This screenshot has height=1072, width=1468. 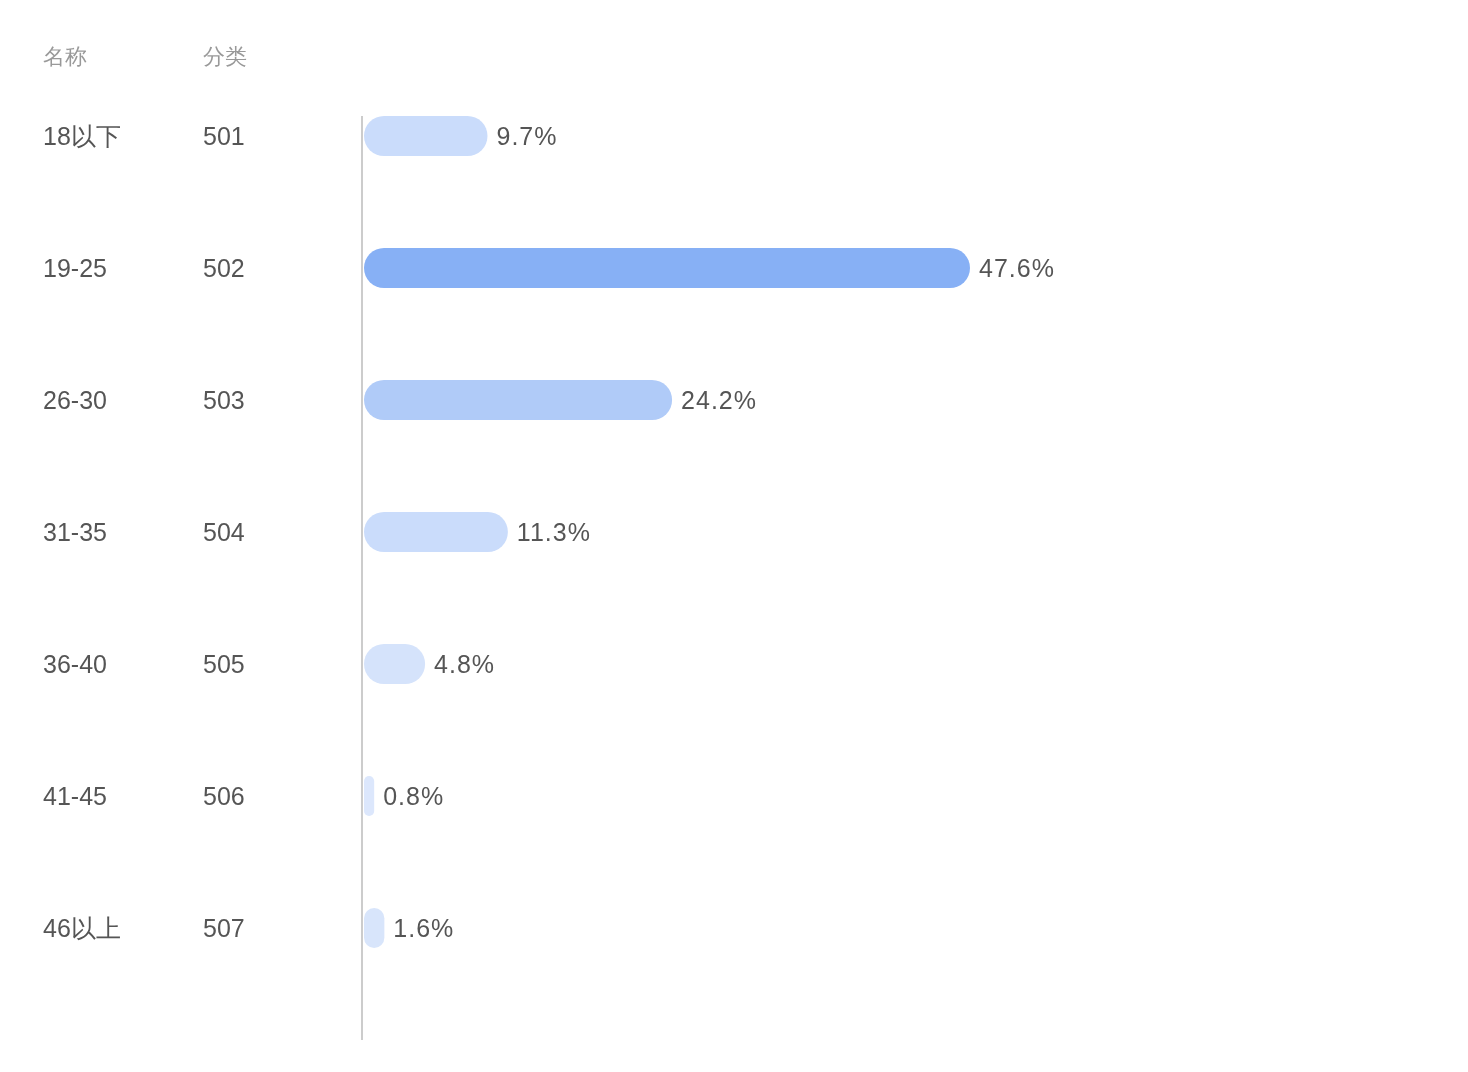 What do you see at coordinates (224, 268) in the screenshot?
I see `y2-tick-label: 502` at bounding box center [224, 268].